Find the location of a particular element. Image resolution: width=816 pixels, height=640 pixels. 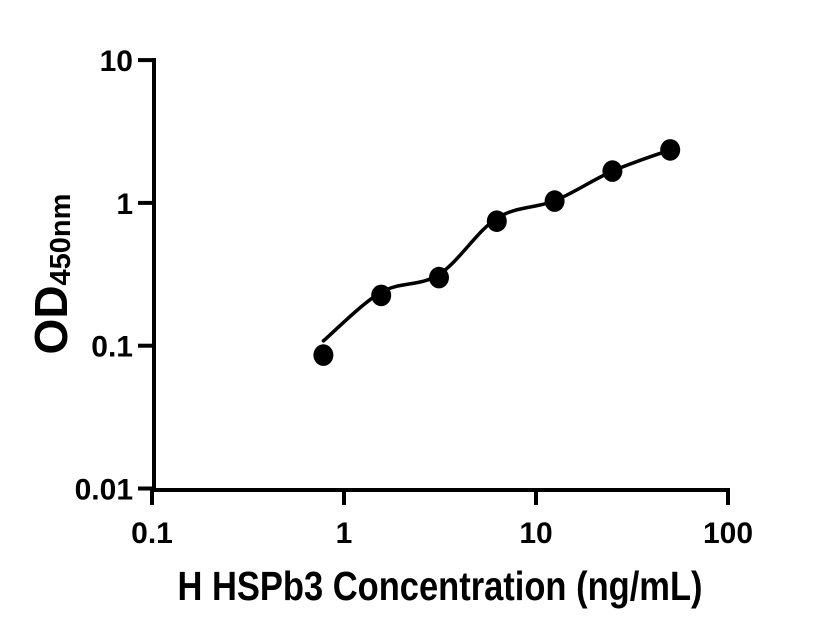

y-tick-labels: 10 1 0.1 0.01 is located at coordinates (104, 275).